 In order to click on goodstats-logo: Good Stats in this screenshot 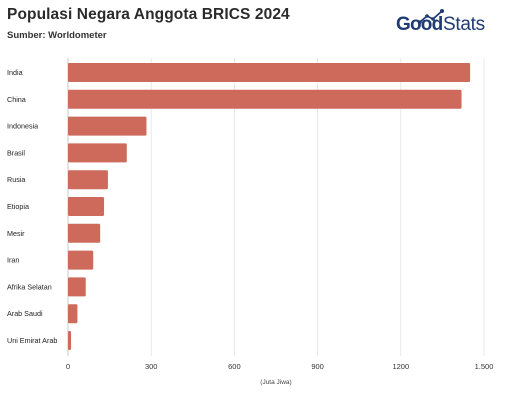, I will do `click(451, 23)`.